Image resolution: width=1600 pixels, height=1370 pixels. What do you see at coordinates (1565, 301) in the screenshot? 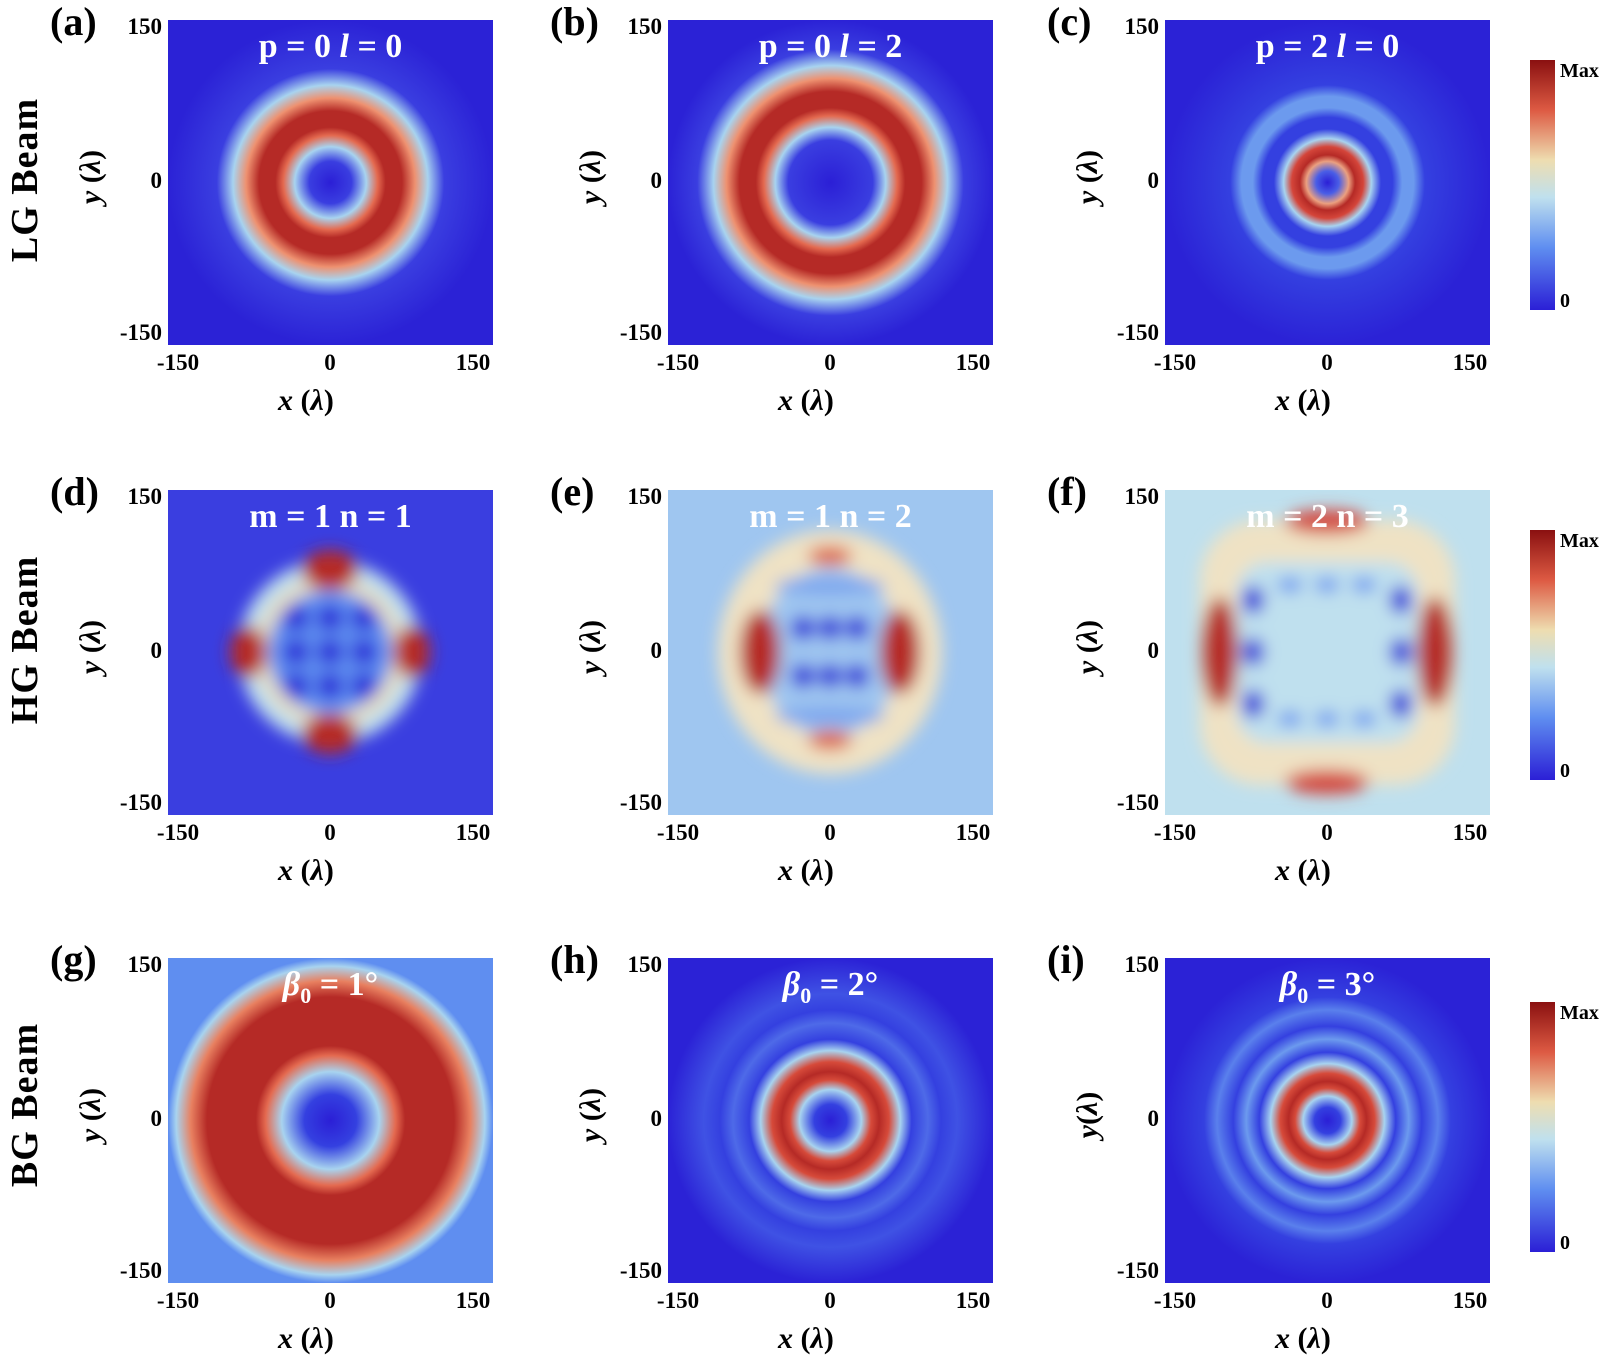
I see `colorbar-min-label-row1: 0` at bounding box center [1565, 301].